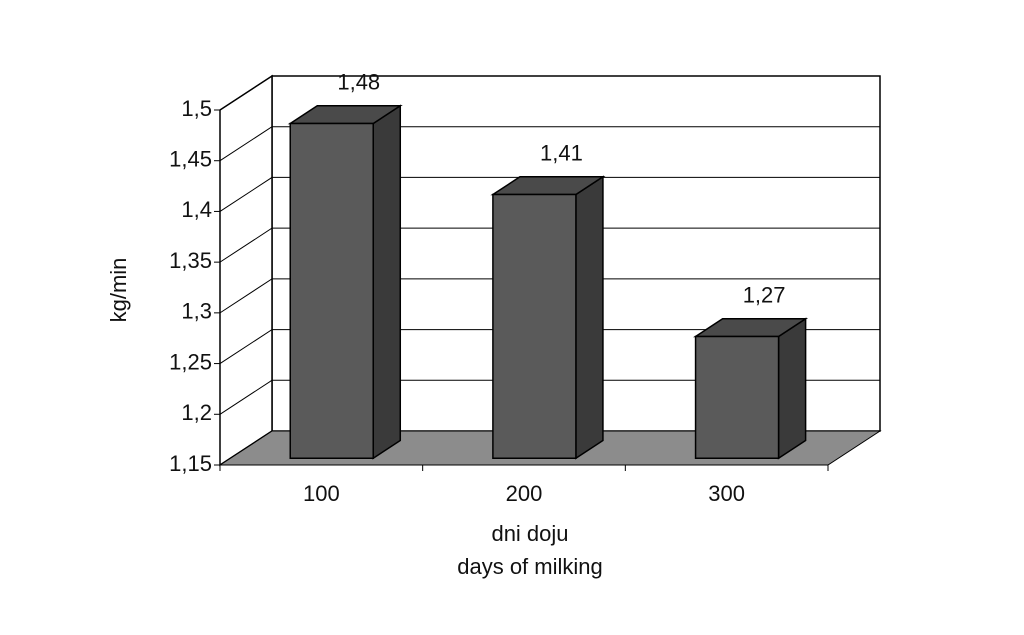  Describe the element at coordinates (196, 311) in the screenshot. I see `y-tick-label: 1,3` at that location.